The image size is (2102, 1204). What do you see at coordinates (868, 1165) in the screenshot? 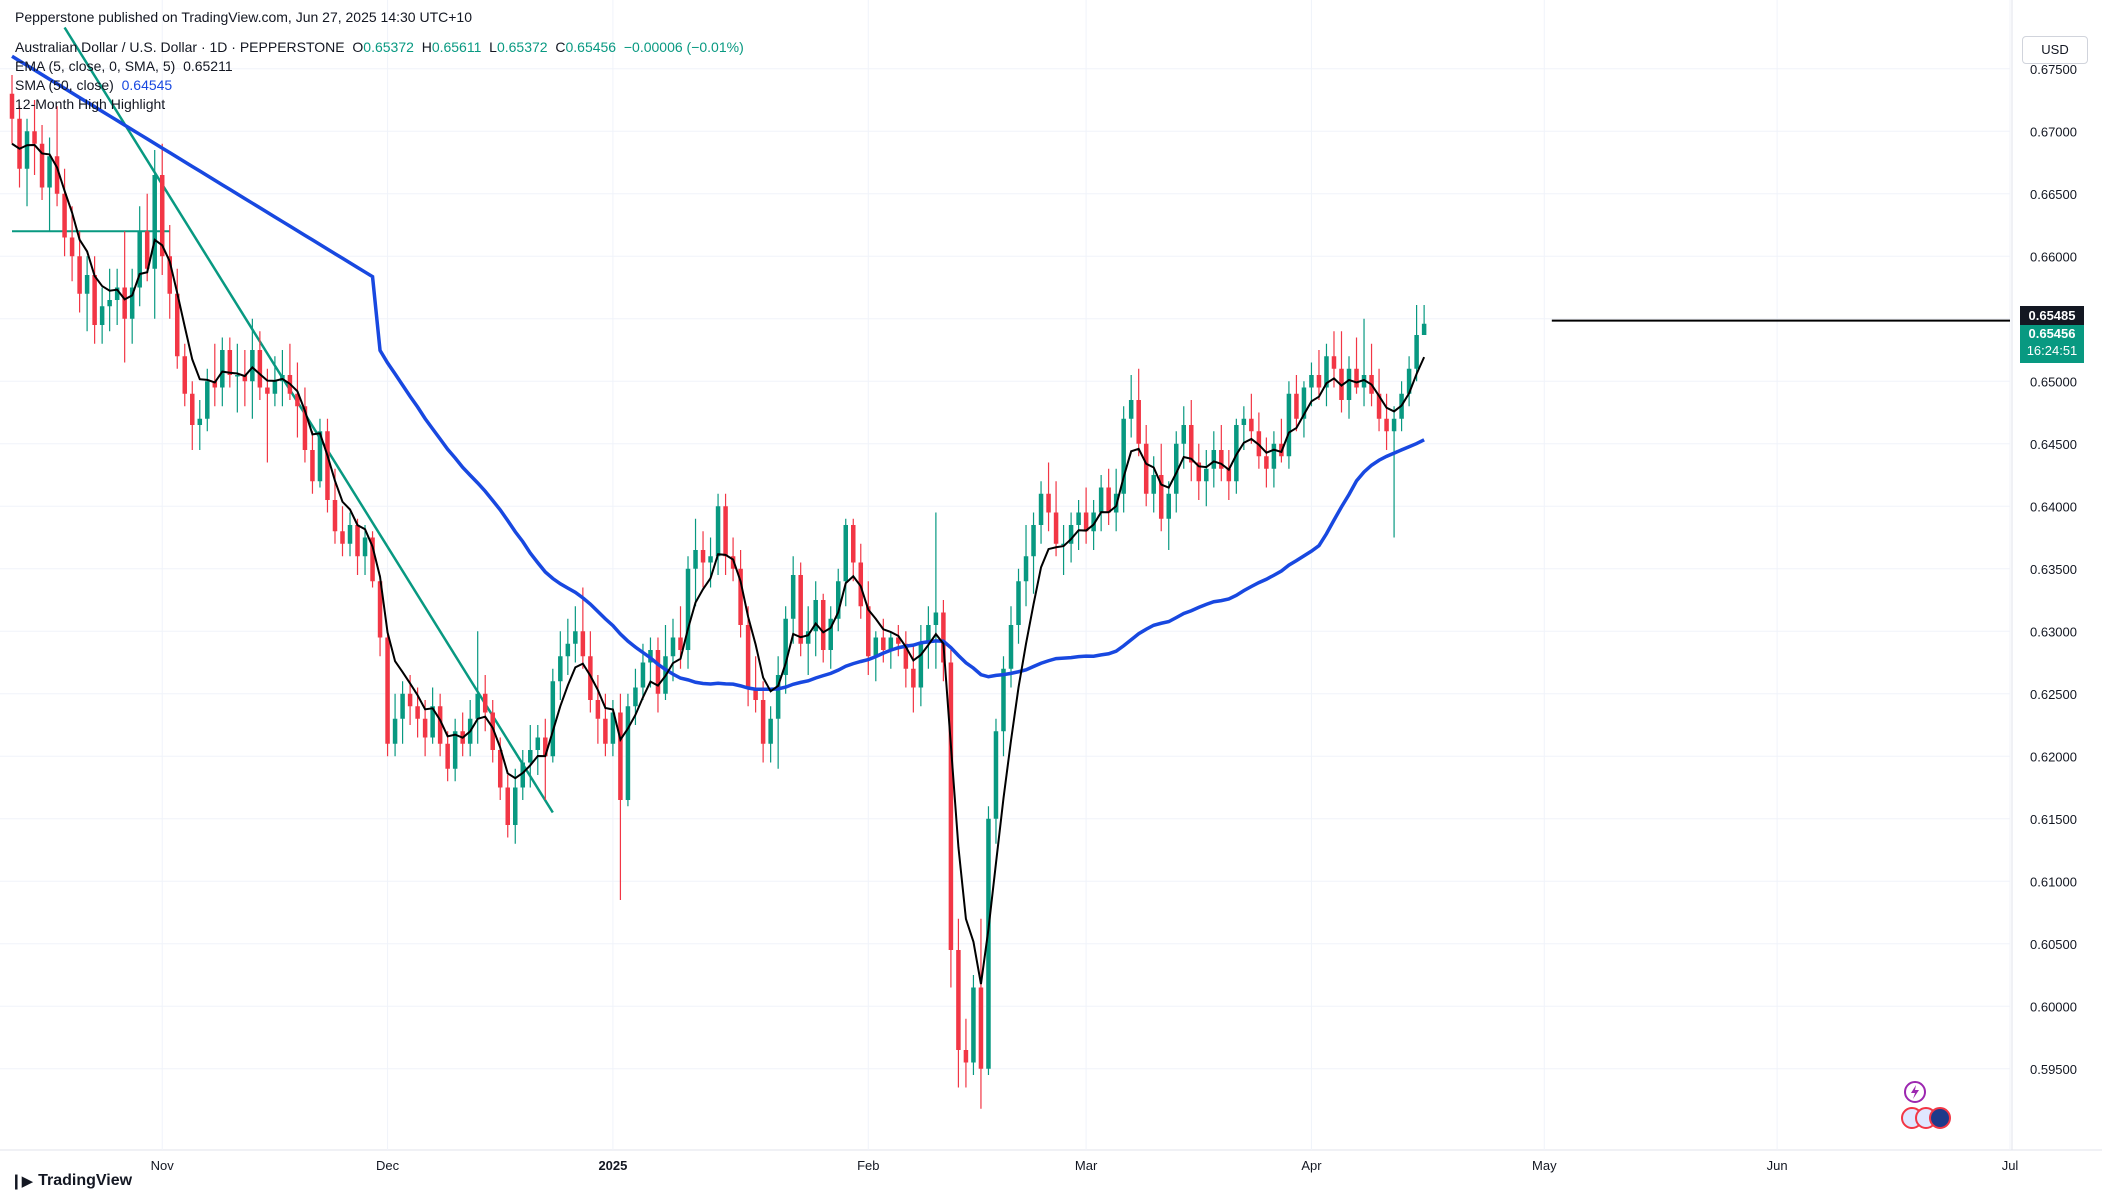
I see `time-tick-label: Feb` at bounding box center [868, 1165].